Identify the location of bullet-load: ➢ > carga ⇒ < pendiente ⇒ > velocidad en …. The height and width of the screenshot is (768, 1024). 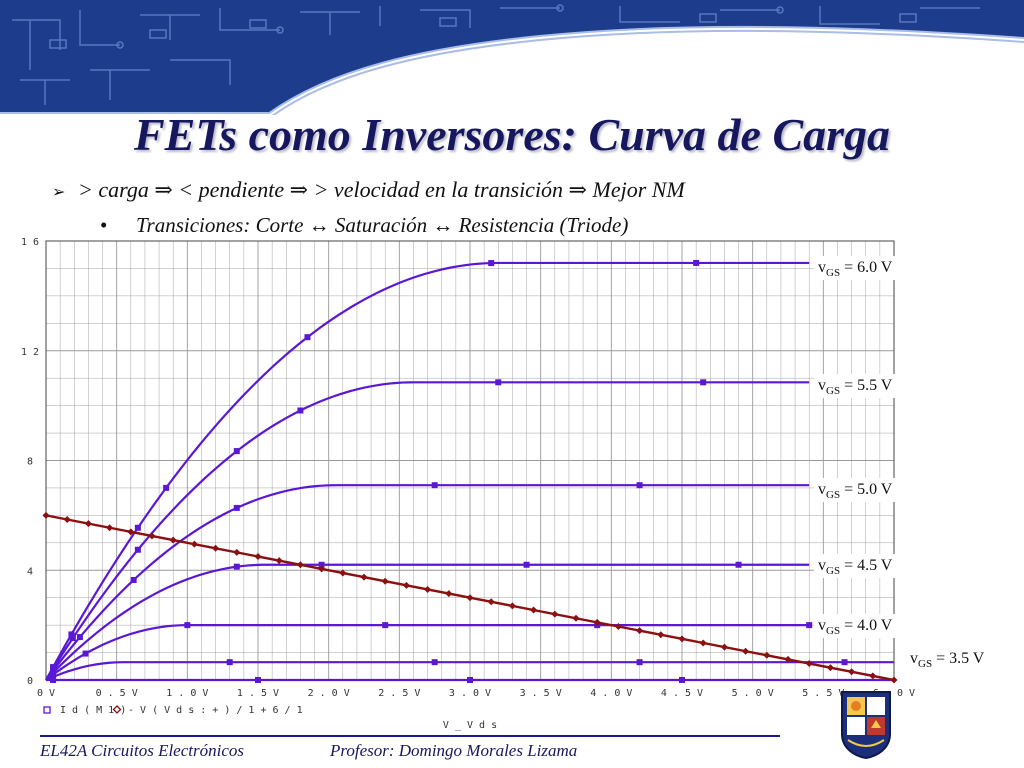
(368, 190).